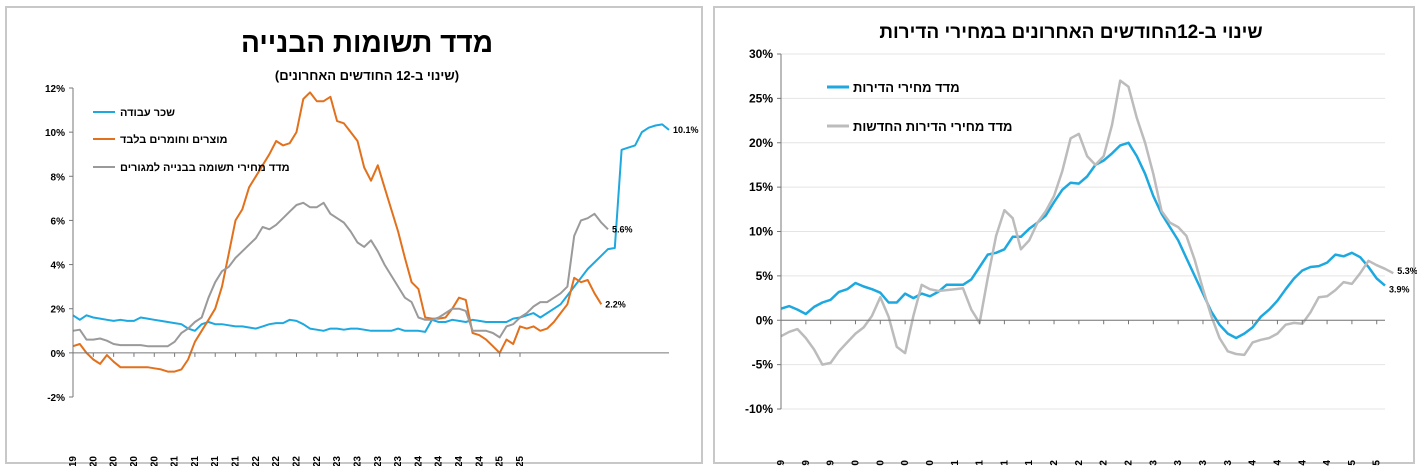 The height and width of the screenshot is (472, 1420). Describe the element at coordinates (932, 126) in the screenshot. I see `legend-label-new-housing: מדד מחירי הדירות החדשות` at that location.